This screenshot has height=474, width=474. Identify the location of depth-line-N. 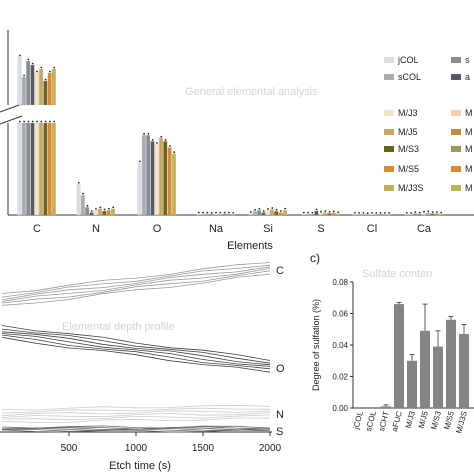
(136, 410).